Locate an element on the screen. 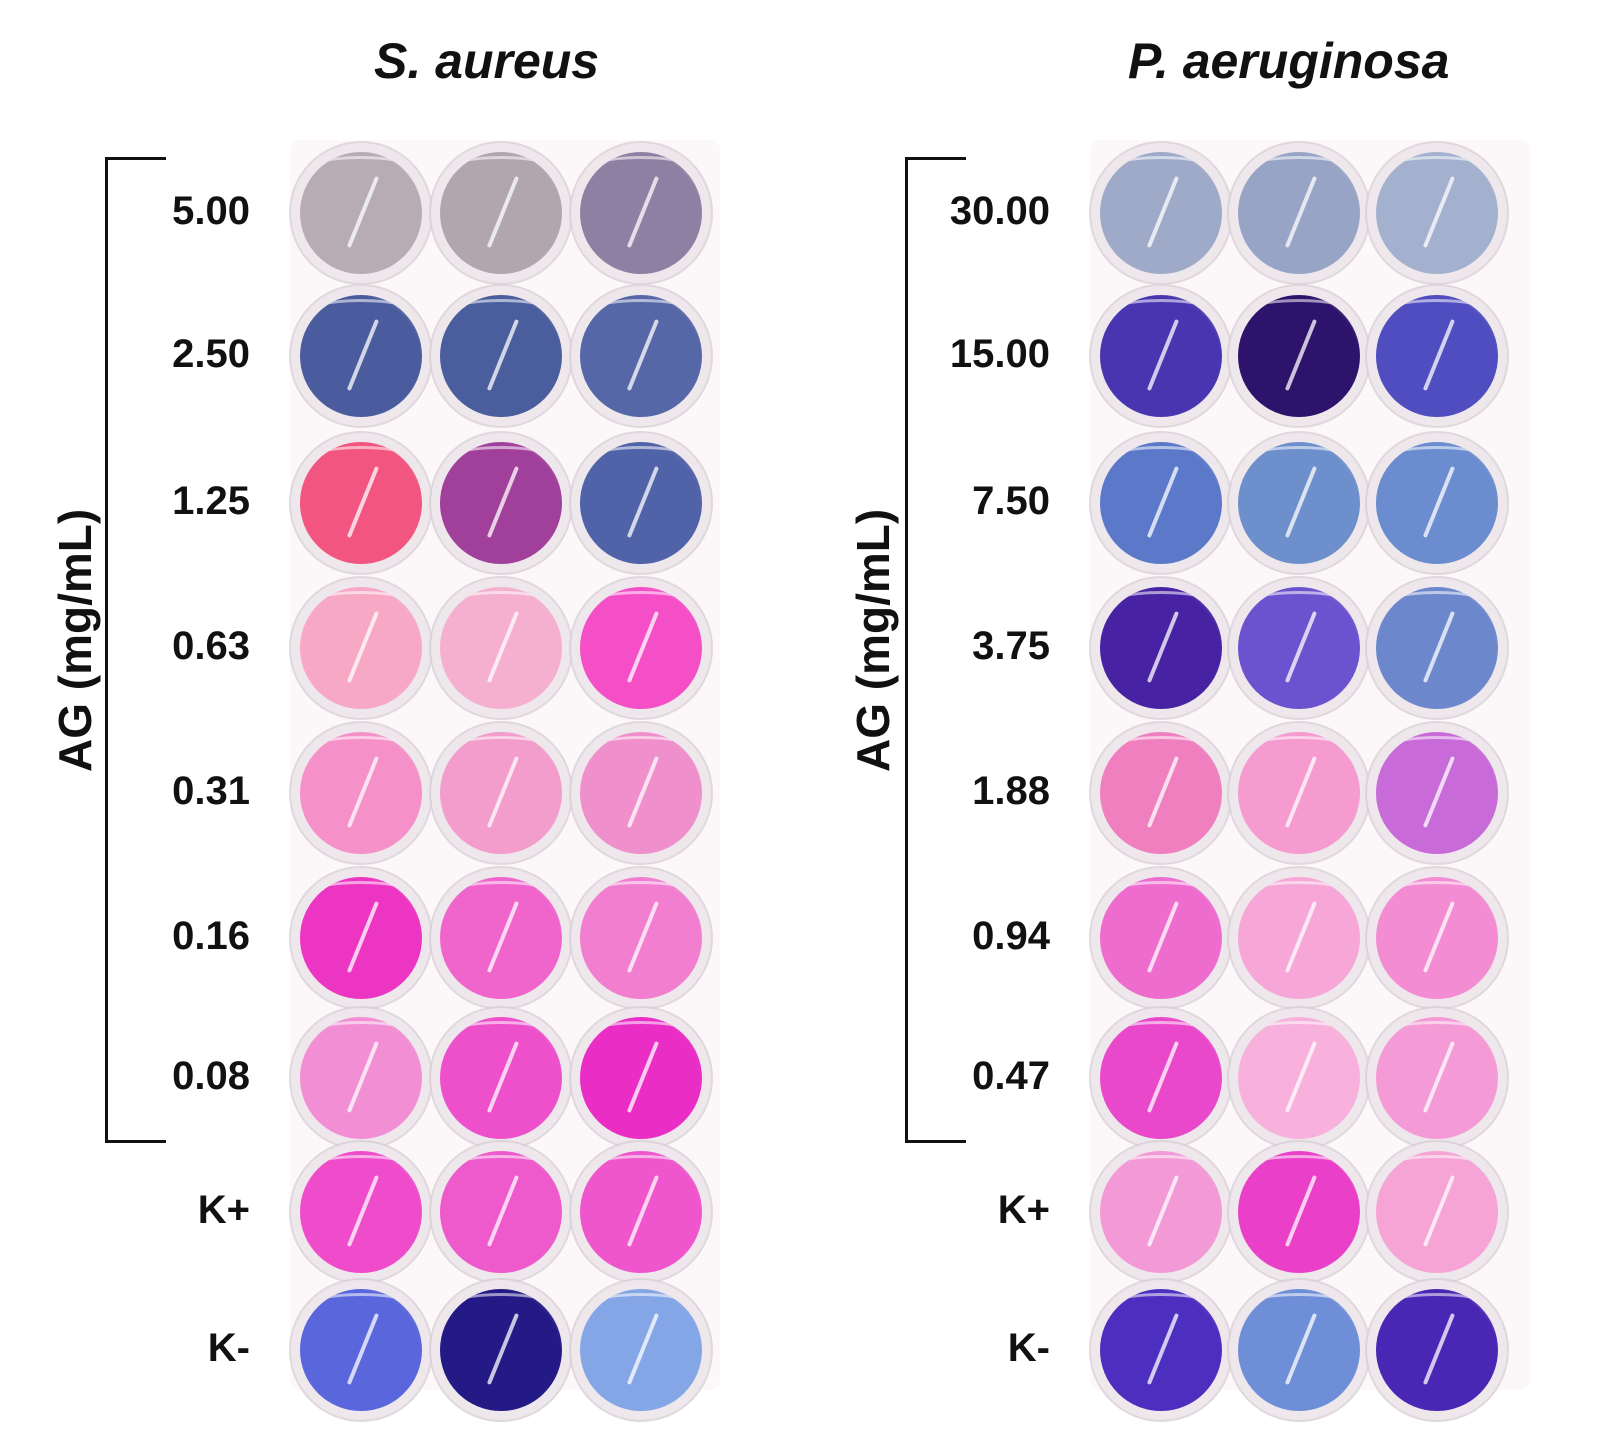  concentration-label: 1.88 is located at coordinates (1011, 791).